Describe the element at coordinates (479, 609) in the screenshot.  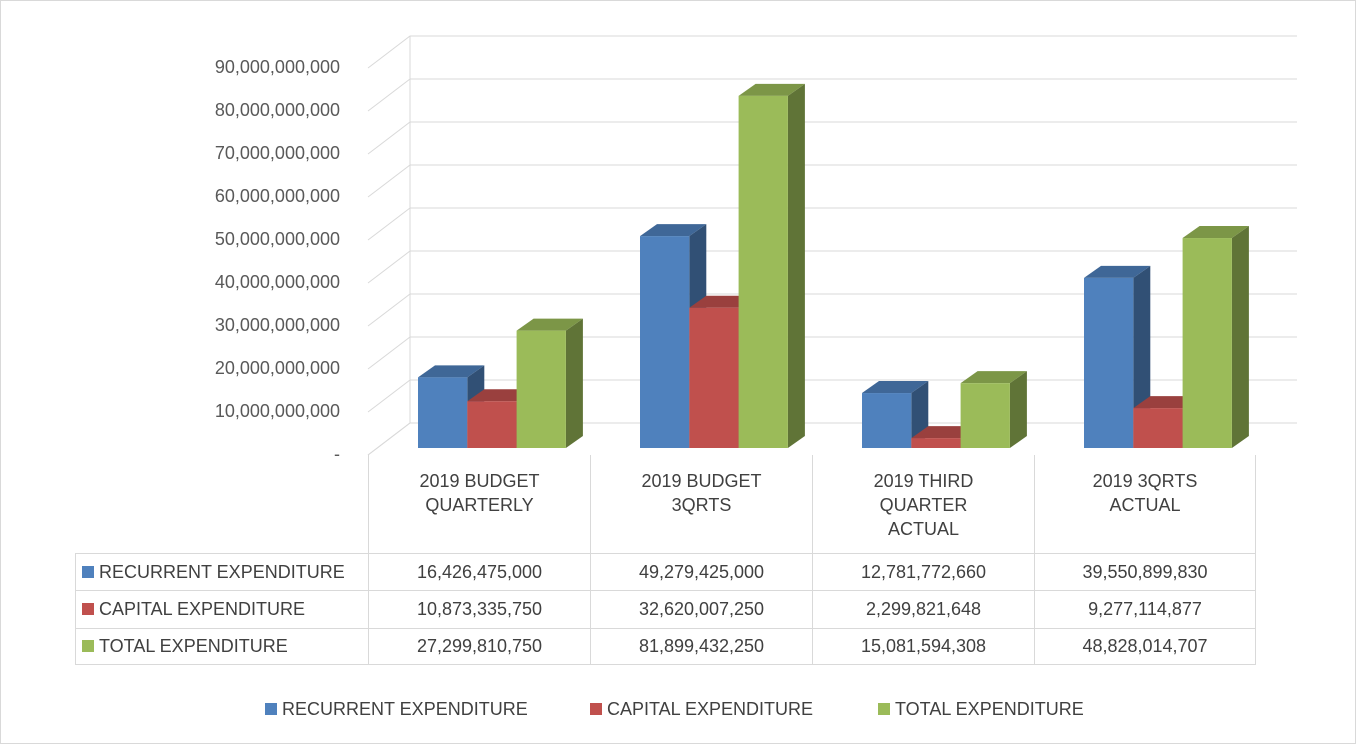
I see `table-value: 10,873,335,750` at that location.